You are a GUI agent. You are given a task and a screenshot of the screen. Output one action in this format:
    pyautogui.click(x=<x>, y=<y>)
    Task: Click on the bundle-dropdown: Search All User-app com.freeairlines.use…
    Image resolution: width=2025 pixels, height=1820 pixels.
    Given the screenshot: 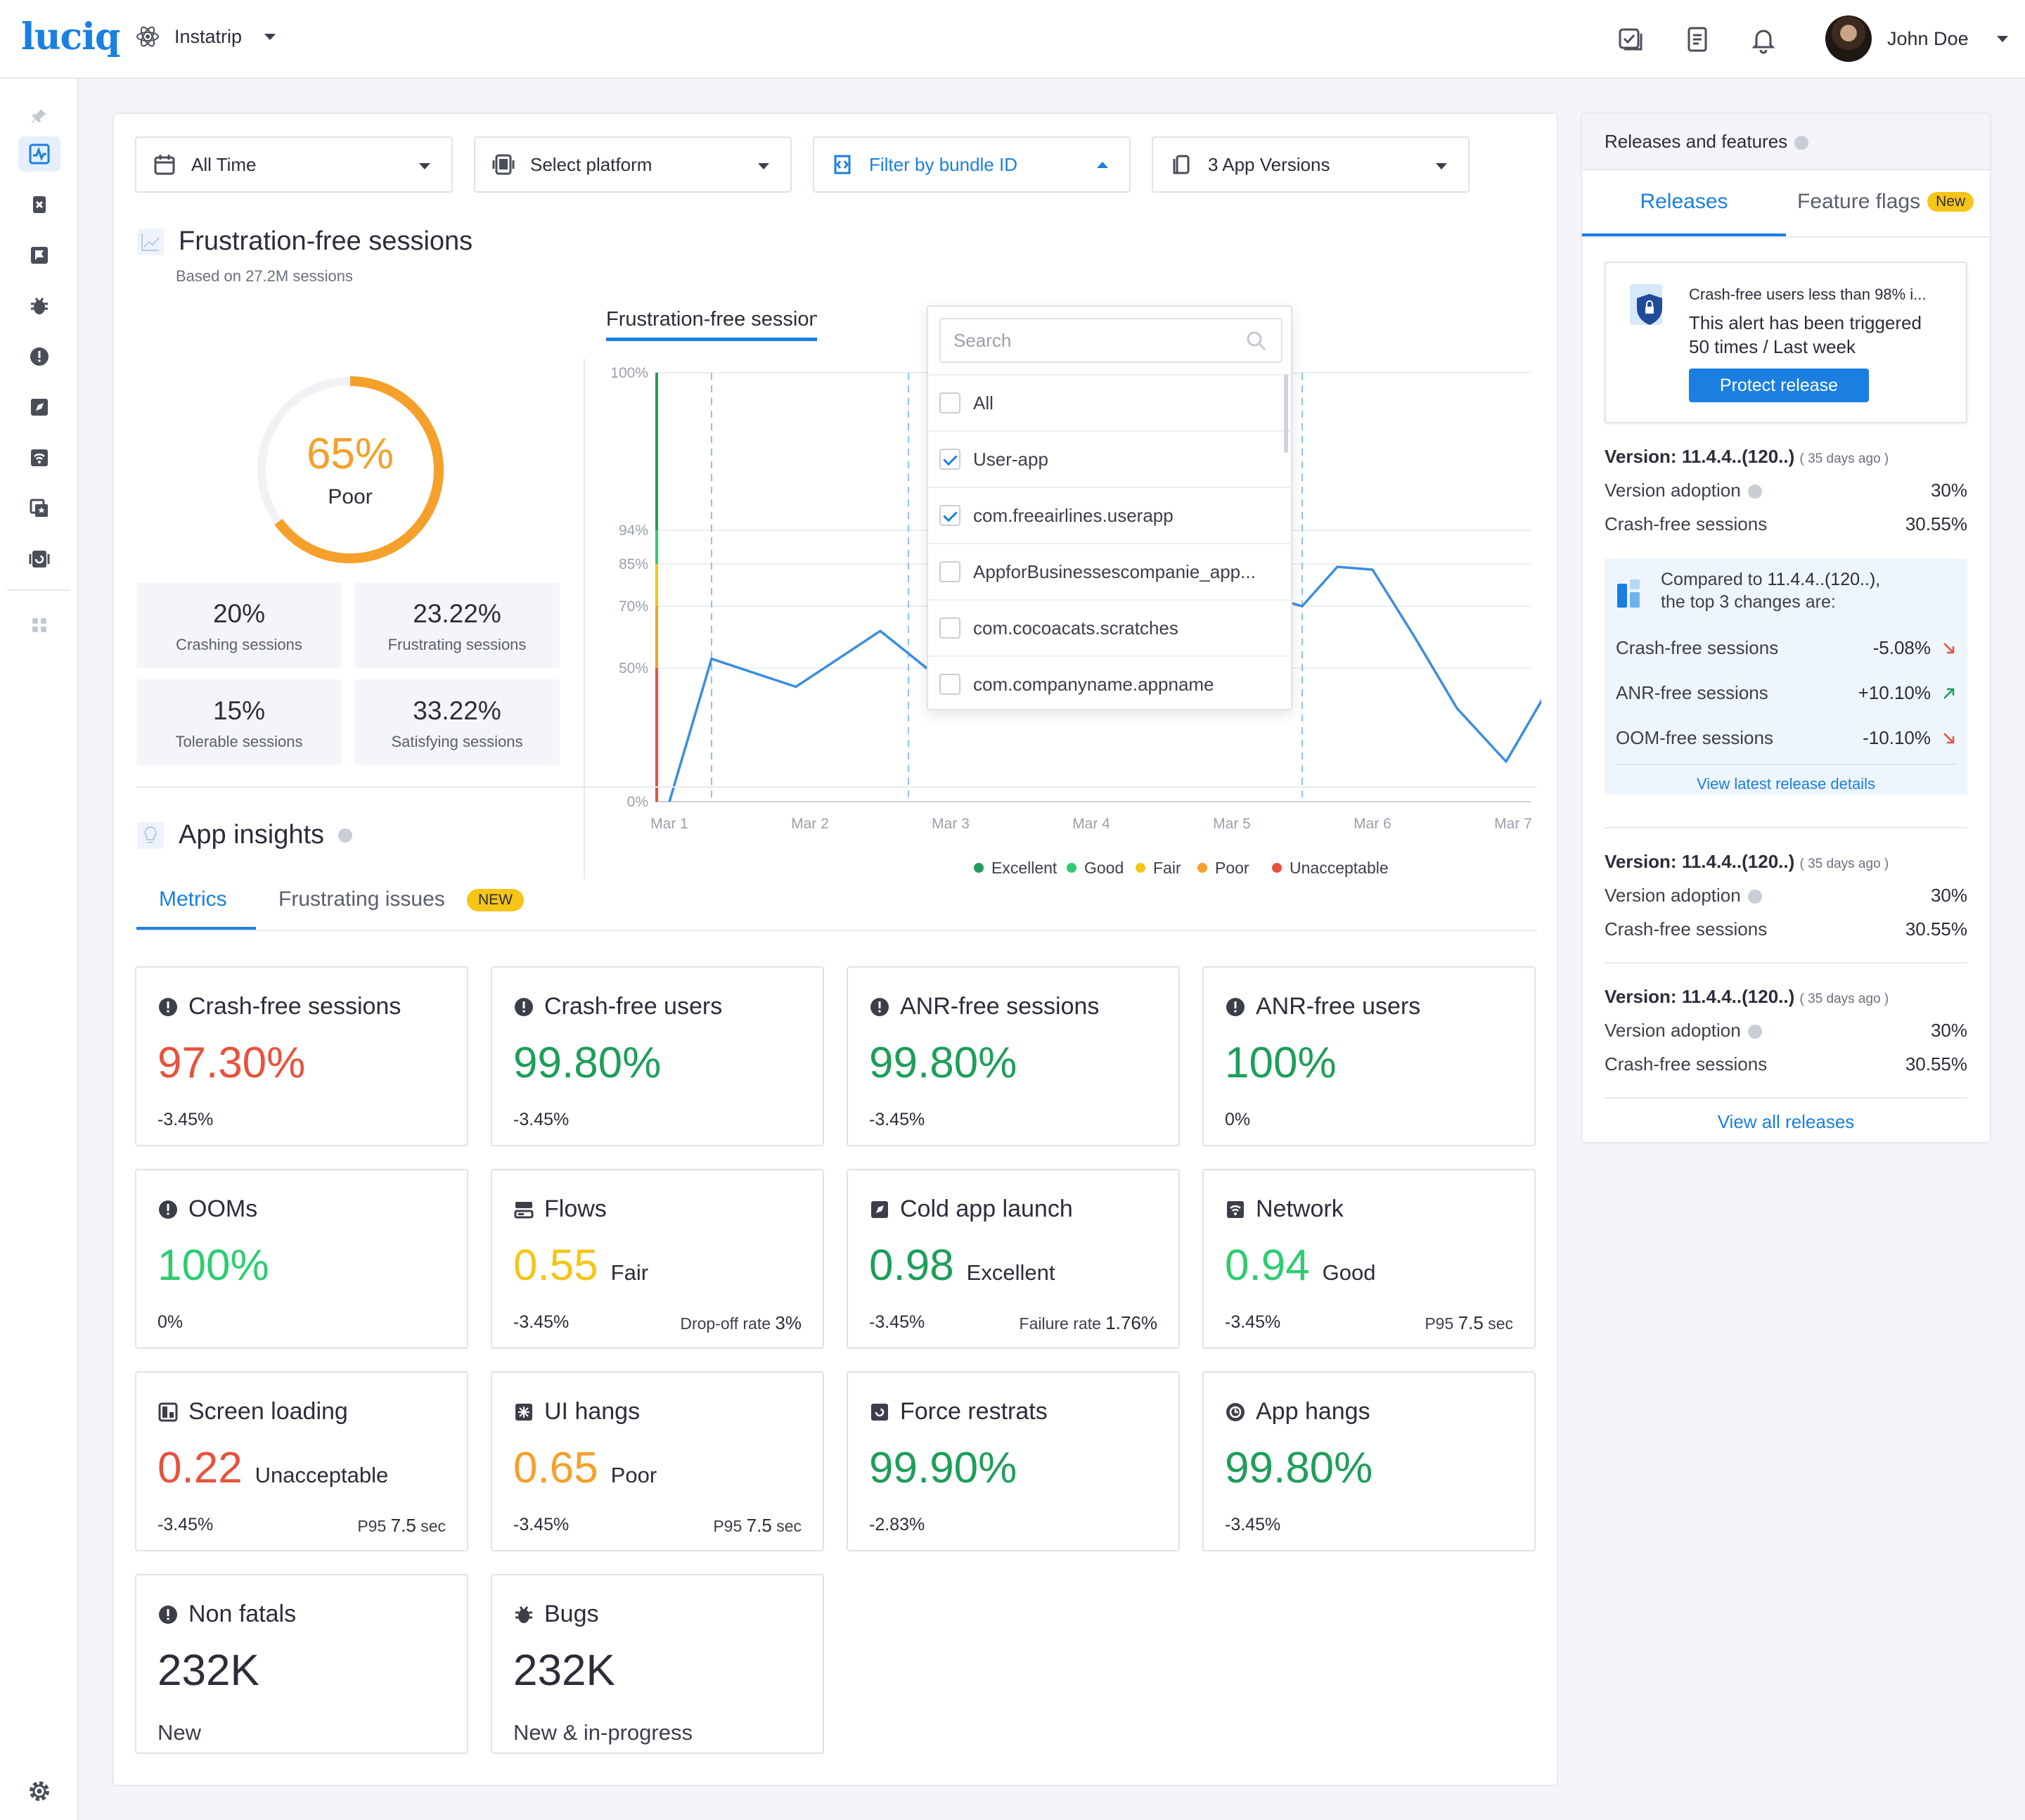 What is the action you would take?
    pyautogui.click(x=1110, y=508)
    